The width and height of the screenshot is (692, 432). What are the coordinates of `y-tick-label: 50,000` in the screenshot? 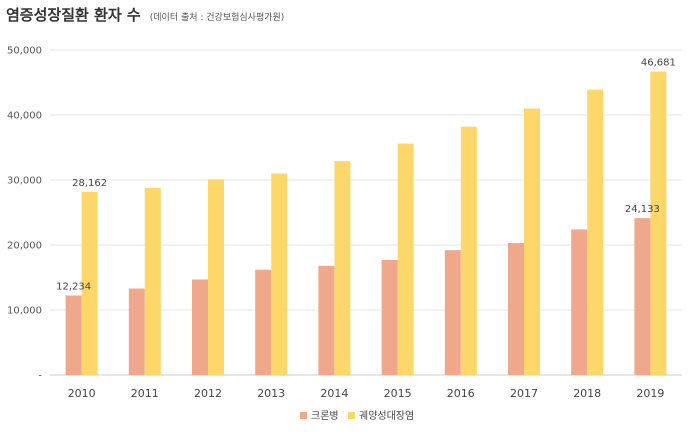 It's located at (24, 51).